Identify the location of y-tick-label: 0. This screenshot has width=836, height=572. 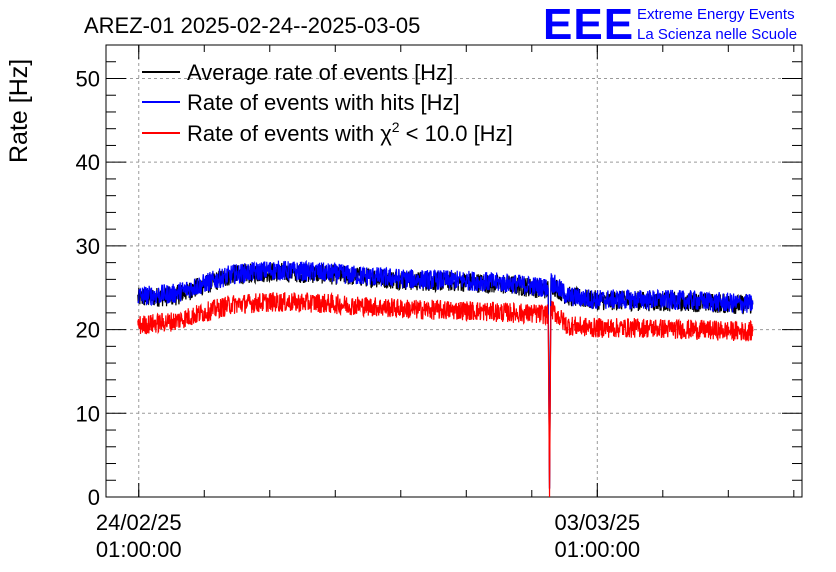
(94, 497).